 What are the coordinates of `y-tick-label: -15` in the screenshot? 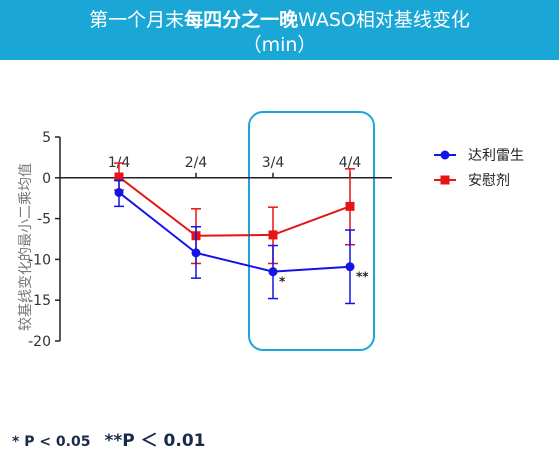 It's located at (39, 301).